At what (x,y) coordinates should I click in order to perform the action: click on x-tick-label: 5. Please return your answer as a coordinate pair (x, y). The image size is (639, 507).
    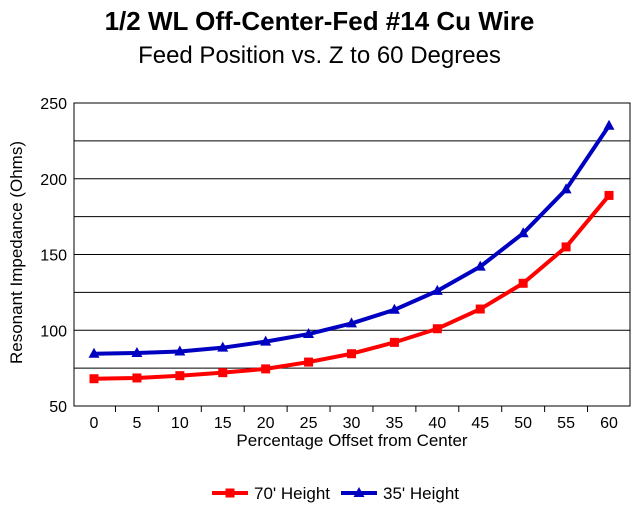
    Looking at the image, I should click on (136, 423).